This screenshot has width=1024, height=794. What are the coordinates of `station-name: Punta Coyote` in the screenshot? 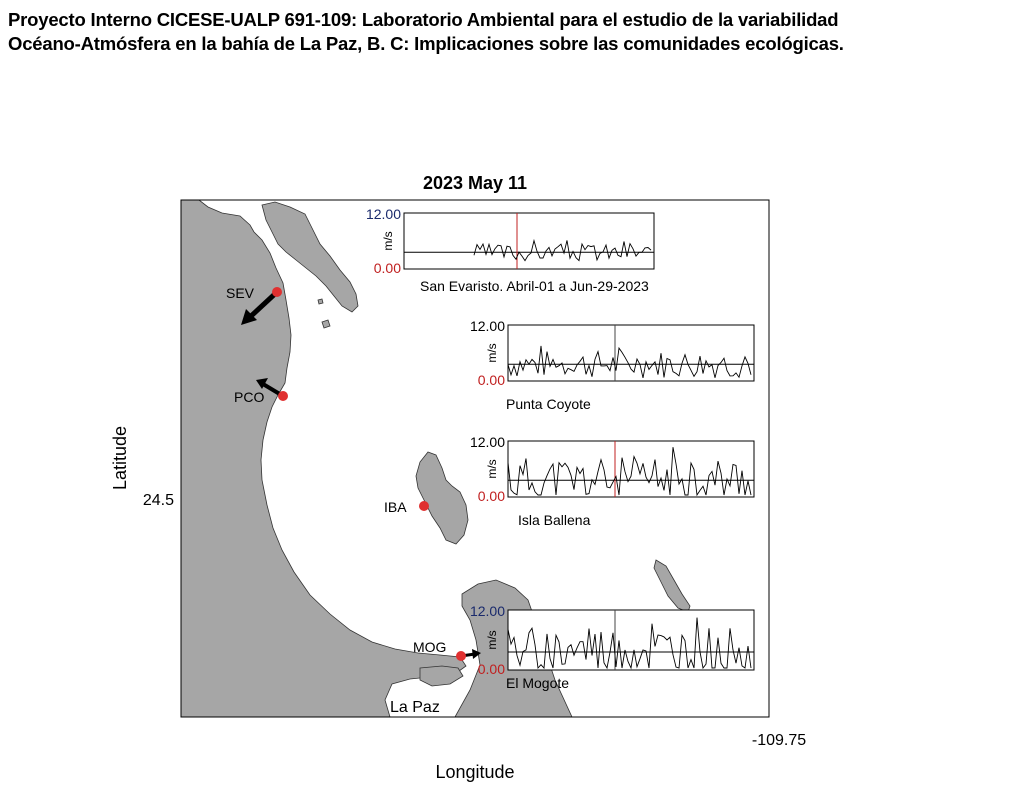 It's located at (548, 404).